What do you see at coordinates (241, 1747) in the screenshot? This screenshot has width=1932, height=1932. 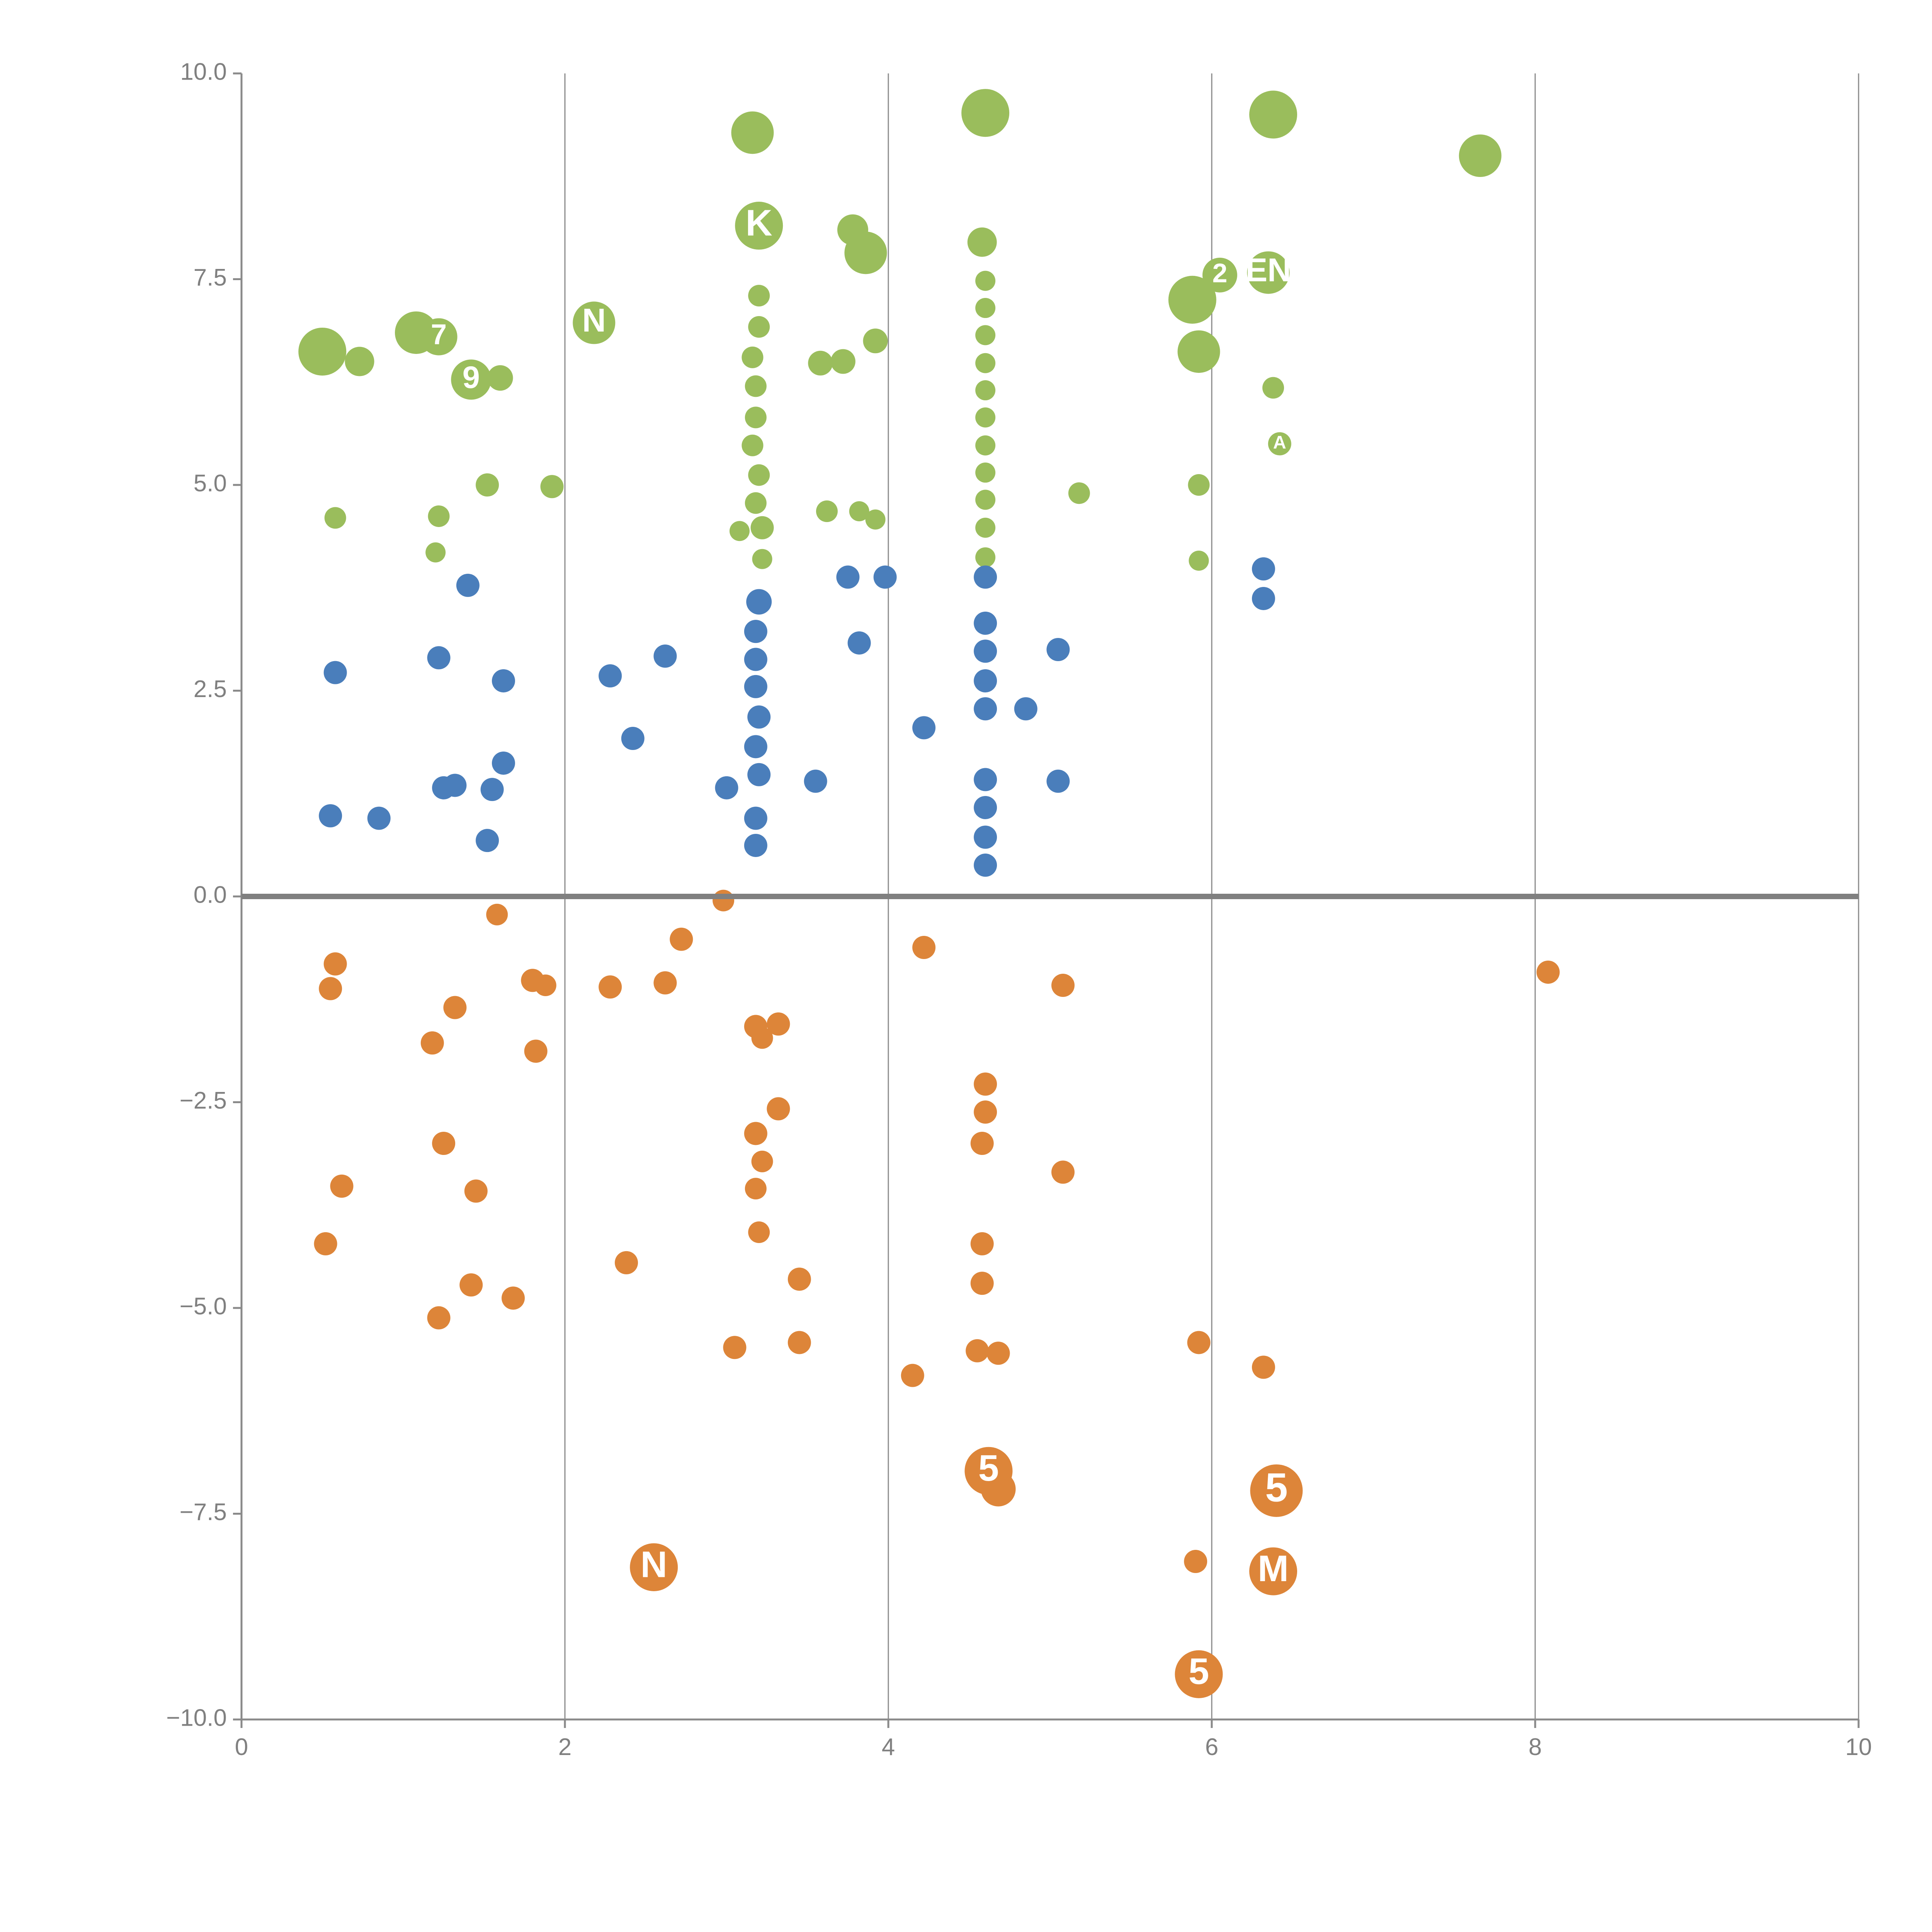 I see `x-tick-label: 0` at bounding box center [241, 1747].